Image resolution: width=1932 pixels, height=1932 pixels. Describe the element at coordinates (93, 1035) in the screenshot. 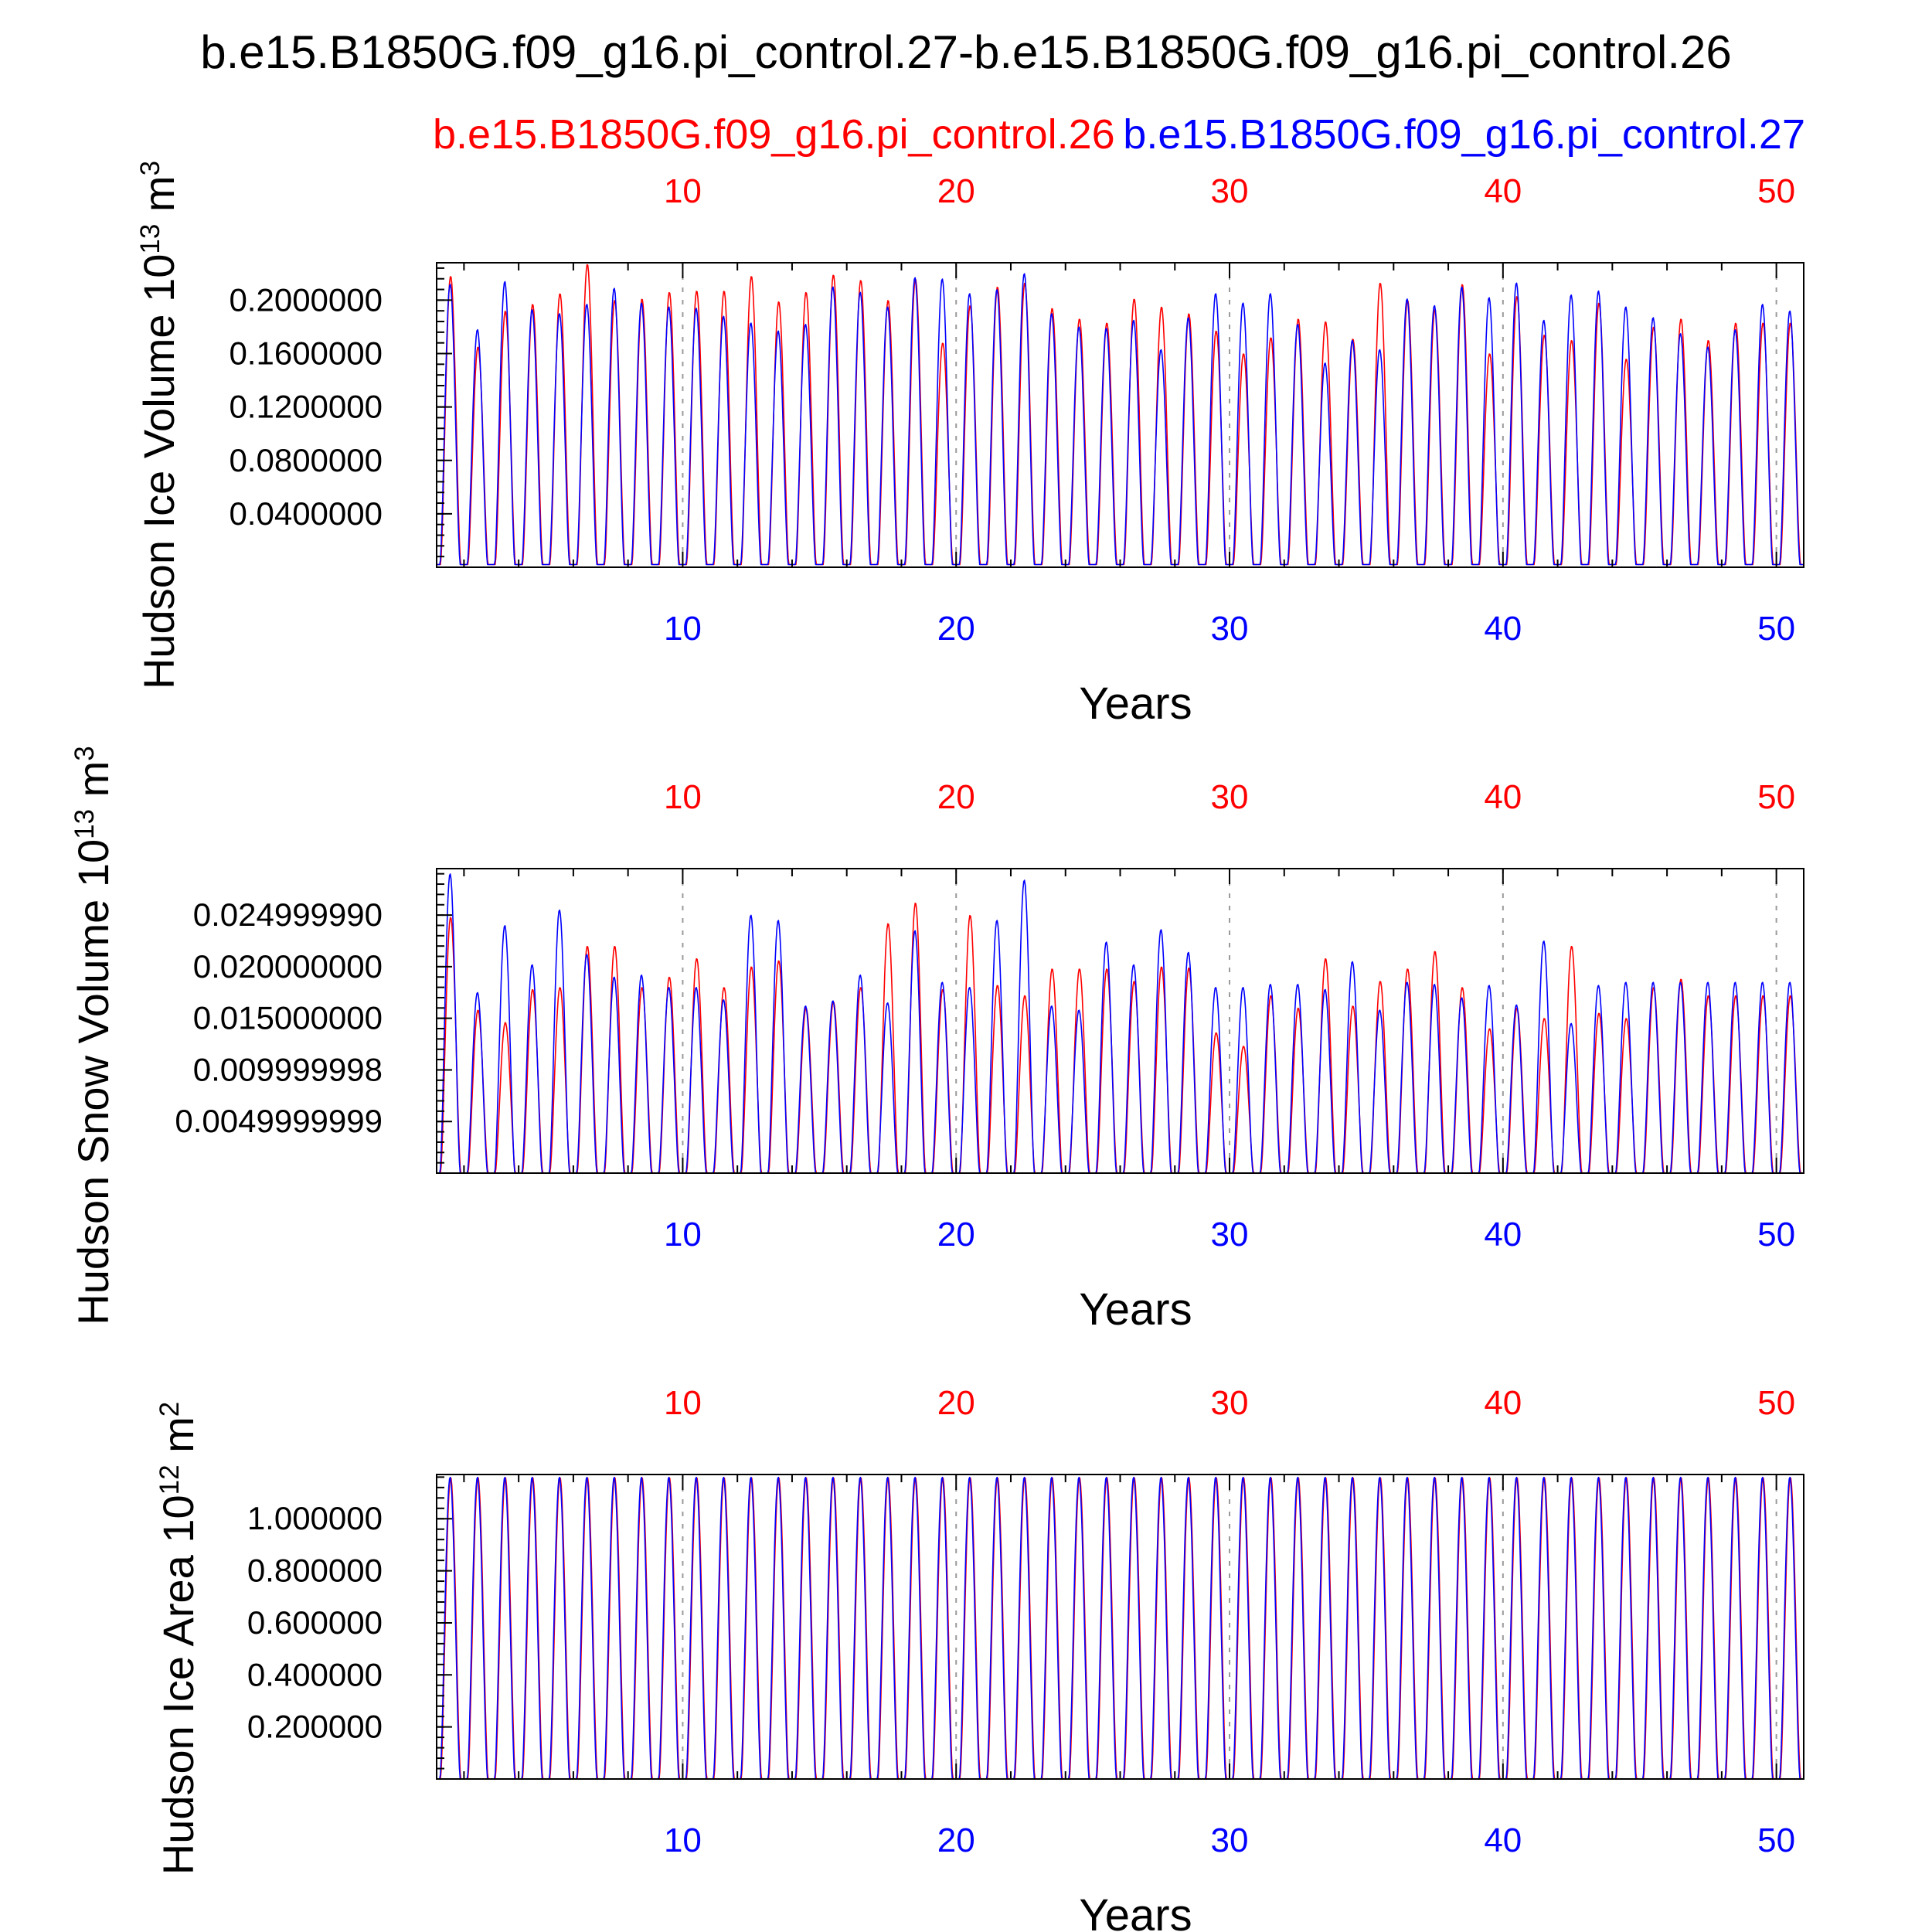

I see `y-axis-title: Hudson Snow Volume 1013 m3` at that location.